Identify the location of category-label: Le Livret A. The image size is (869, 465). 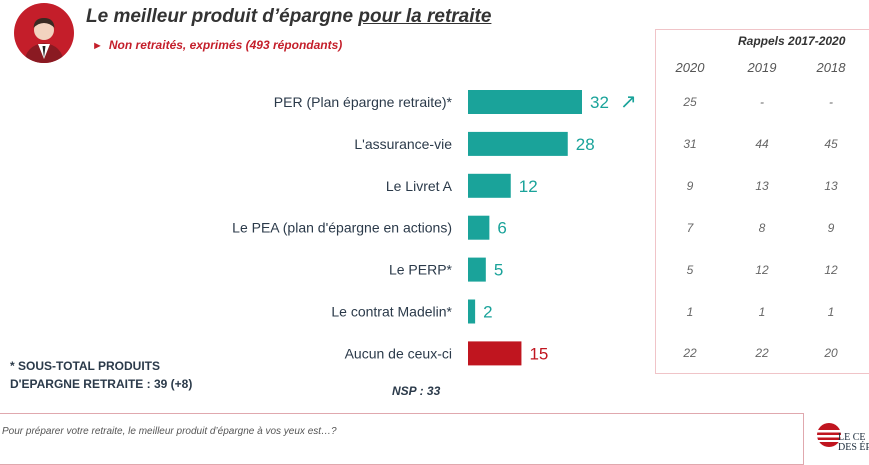
(419, 186).